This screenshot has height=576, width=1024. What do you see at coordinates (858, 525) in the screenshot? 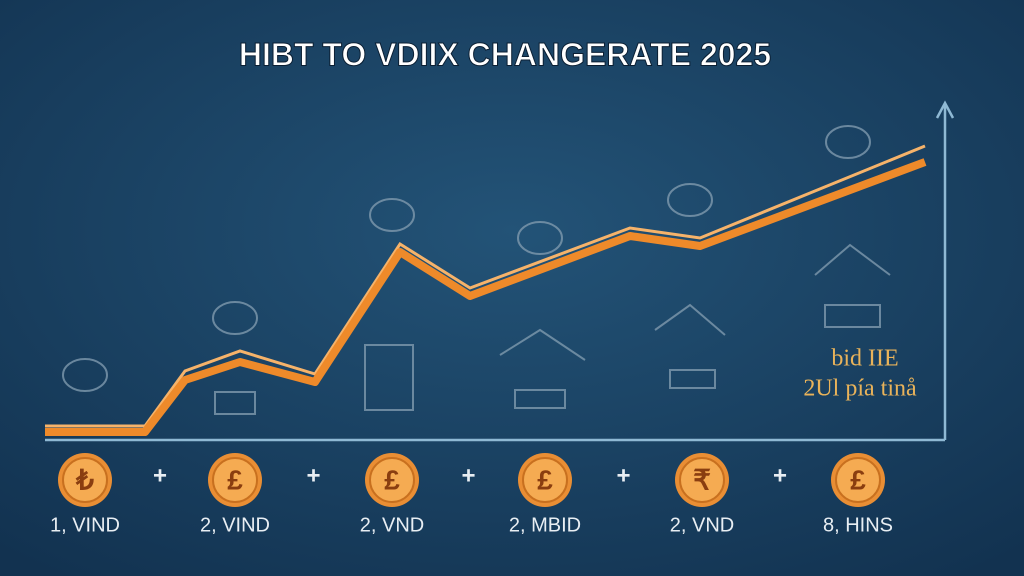
I see `coin-label: 8, HINS` at bounding box center [858, 525].